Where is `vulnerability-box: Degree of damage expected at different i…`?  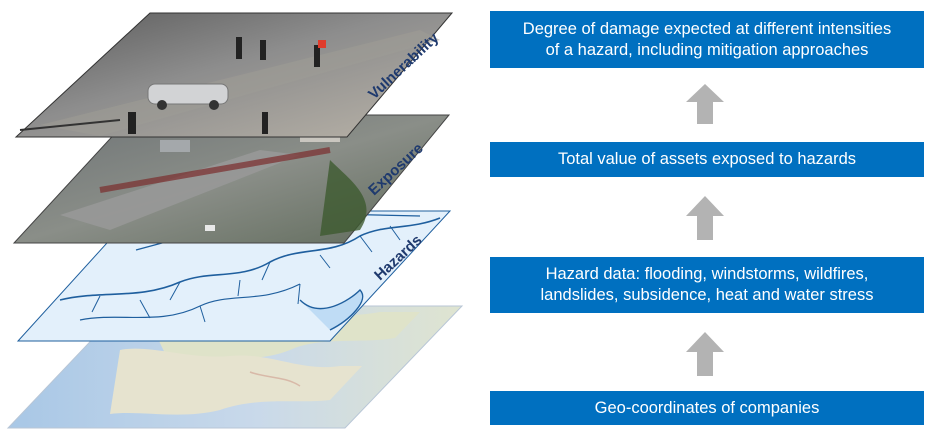 vulnerability-box: Degree of damage expected at different i… is located at coordinates (707, 39).